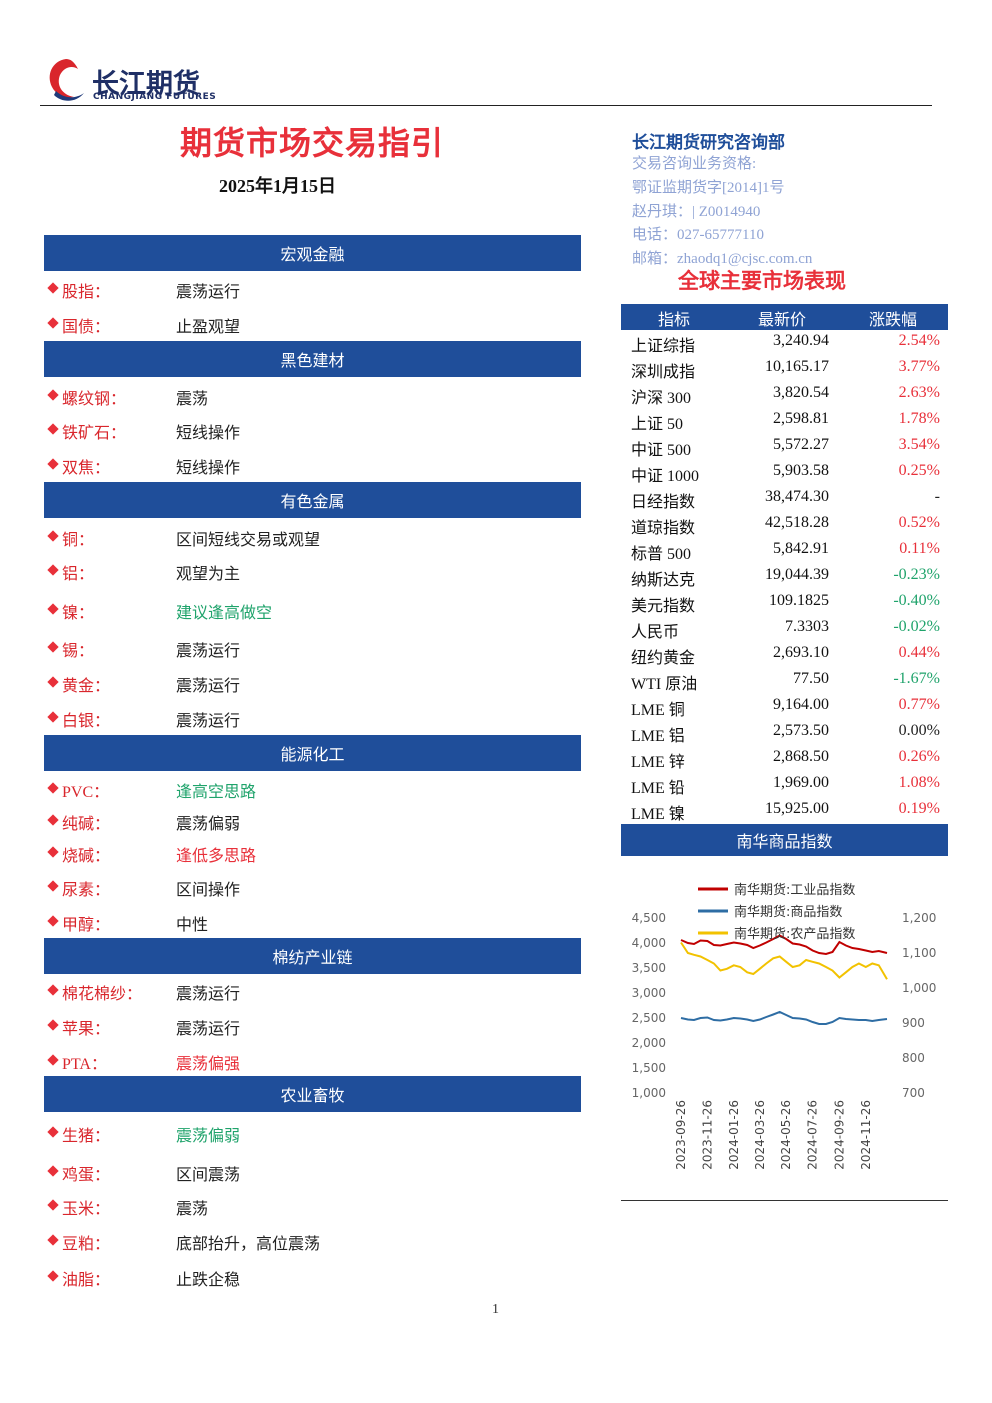 This screenshot has width=992, height=1403. Describe the element at coordinates (658, 814) in the screenshot. I see `row-name: LME 镍` at that location.